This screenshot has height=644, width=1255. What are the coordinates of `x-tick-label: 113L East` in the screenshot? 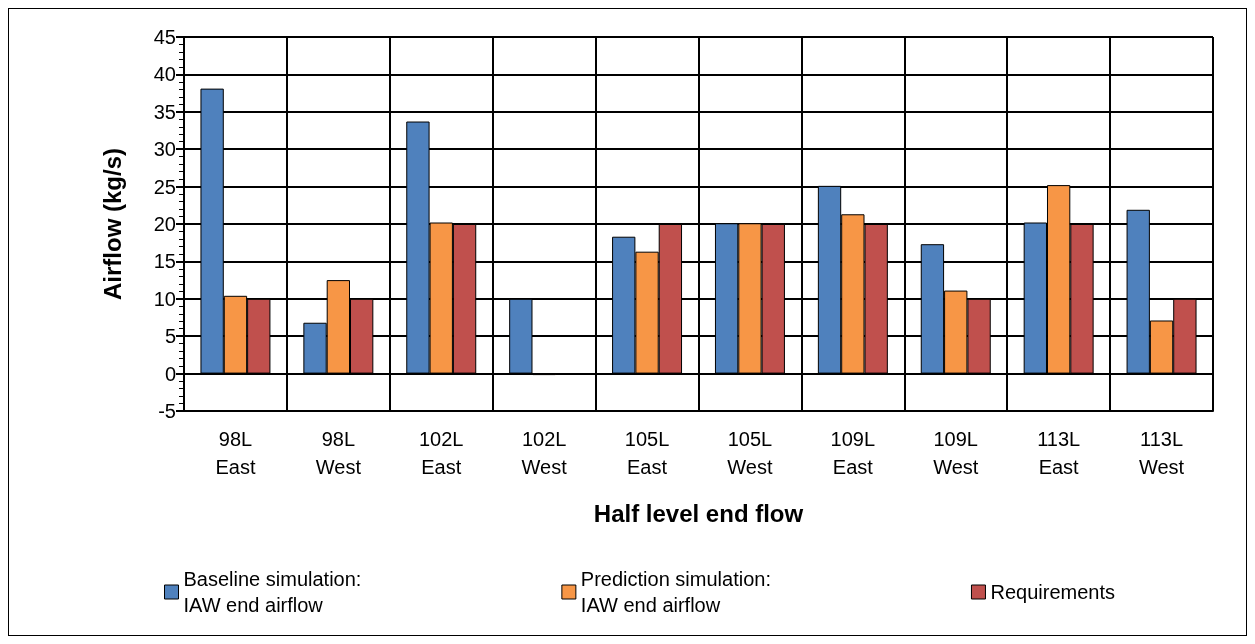 It's located at (1059, 453).